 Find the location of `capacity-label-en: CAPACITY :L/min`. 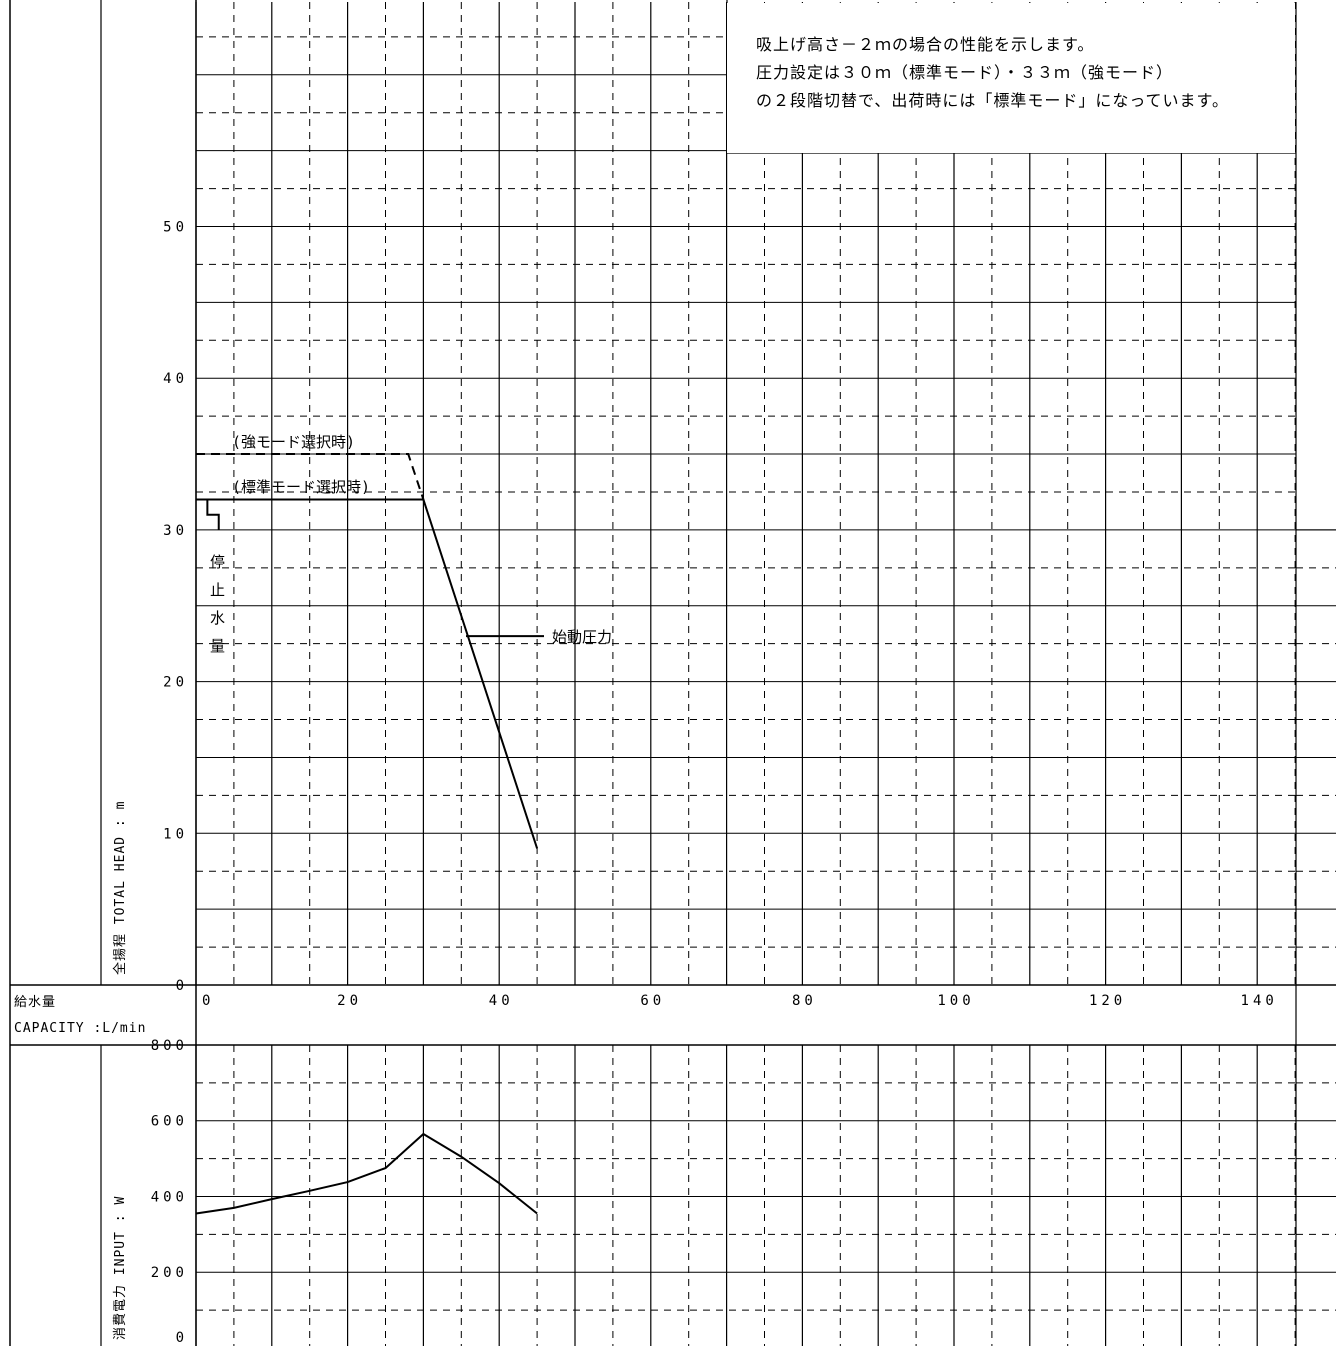

capacity-label-en: CAPACITY :L/min is located at coordinates (80, 1028).